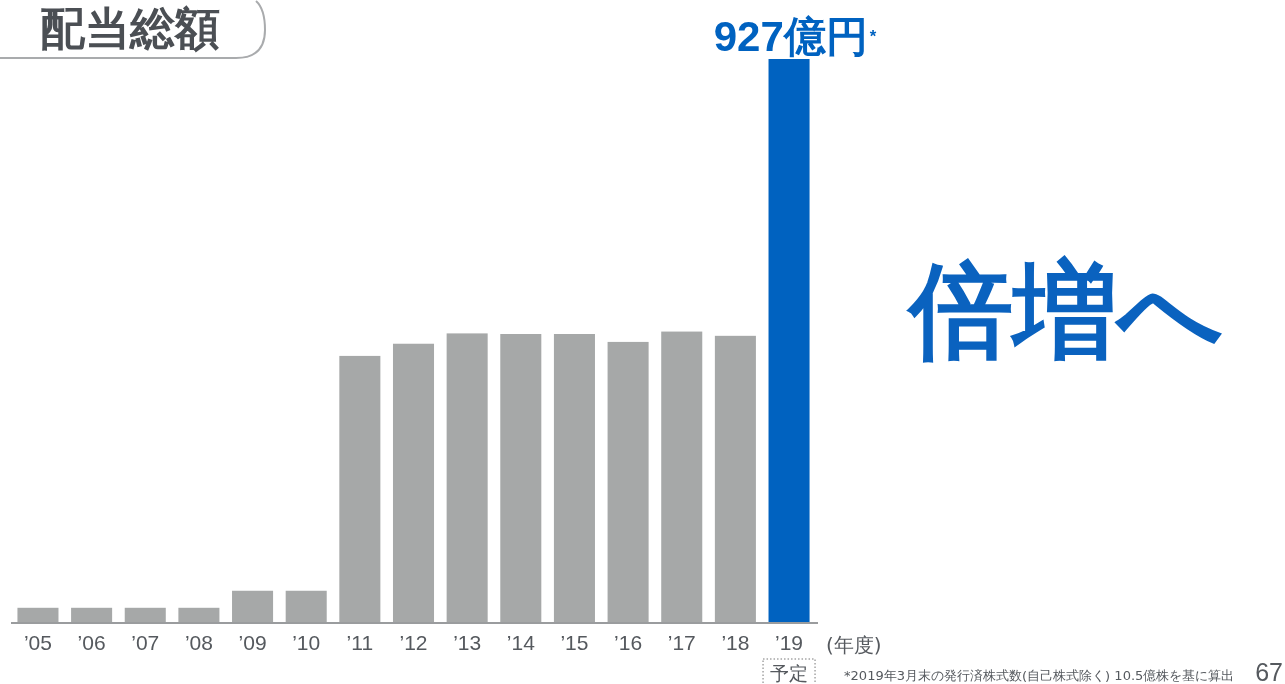  I want to click on data-label: 927億円$^{*}$, so click(795, 36).